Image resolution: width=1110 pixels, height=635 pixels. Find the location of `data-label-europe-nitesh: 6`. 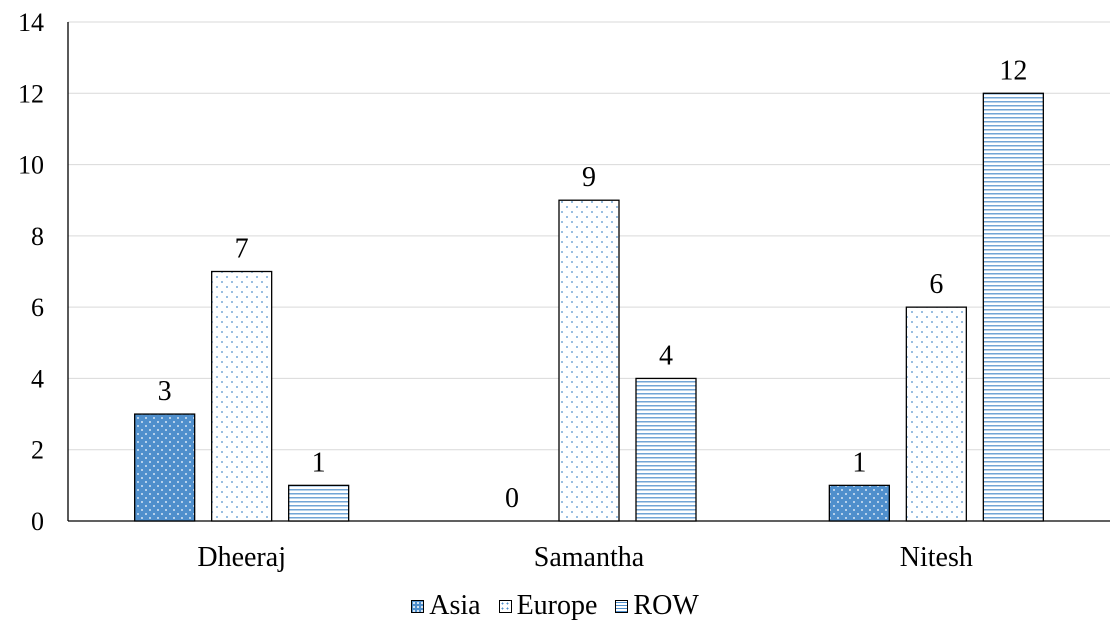

data-label-europe-nitesh: 6 is located at coordinates (936, 284).